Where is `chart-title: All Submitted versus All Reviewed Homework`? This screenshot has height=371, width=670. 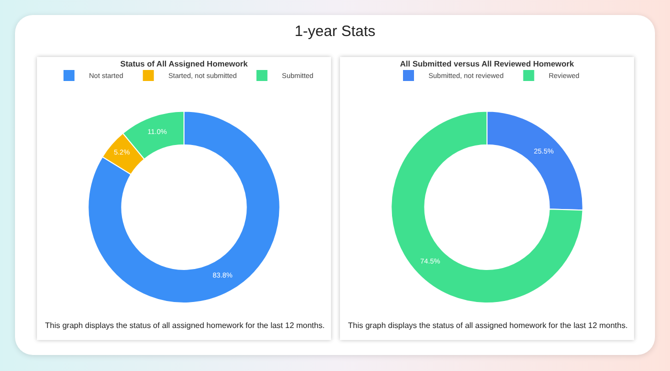
chart-title: All Submitted versus All Reviewed Homework is located at coordinates (487, 63).